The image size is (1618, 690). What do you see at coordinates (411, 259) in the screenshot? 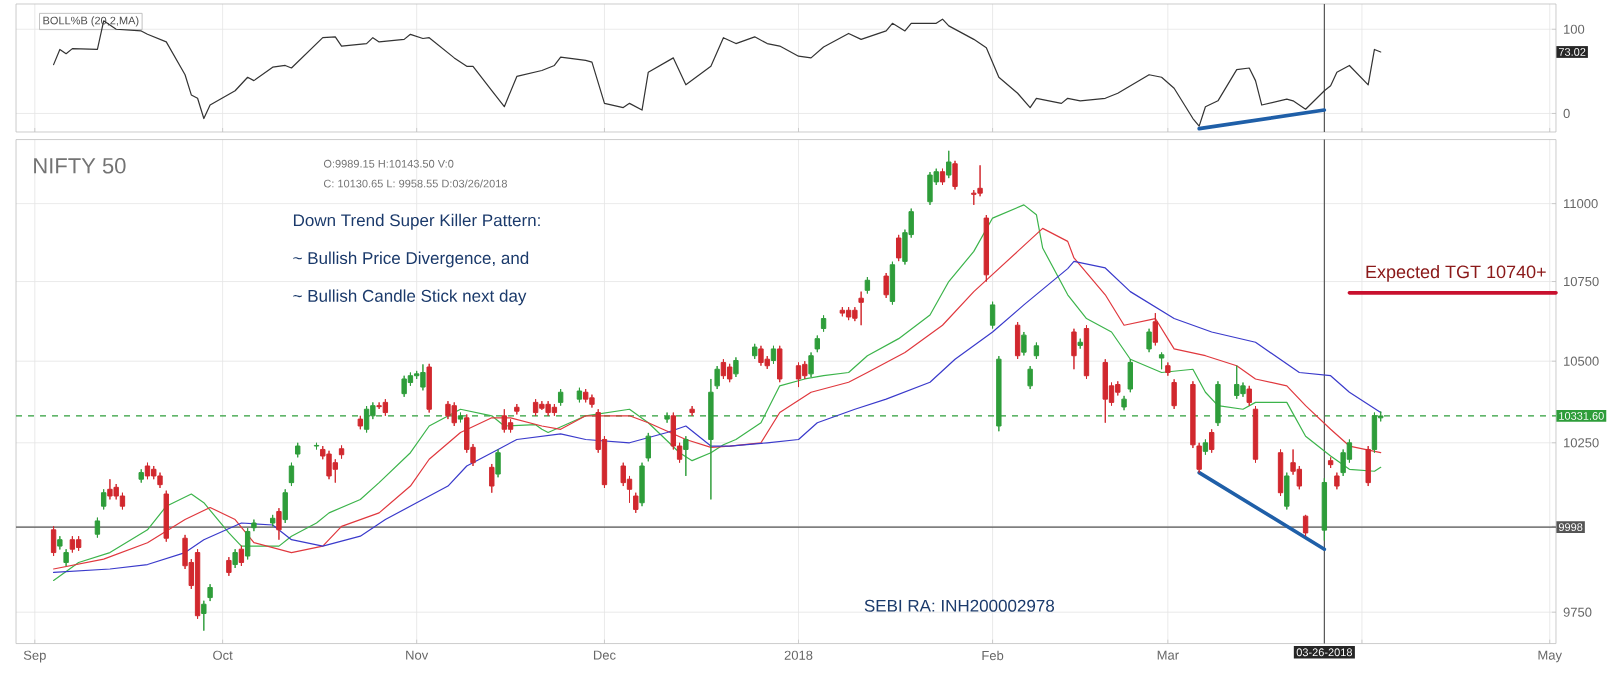
I see `annotation: ~ Bullish Price Divergence, and` at bounding box center [411, 259].